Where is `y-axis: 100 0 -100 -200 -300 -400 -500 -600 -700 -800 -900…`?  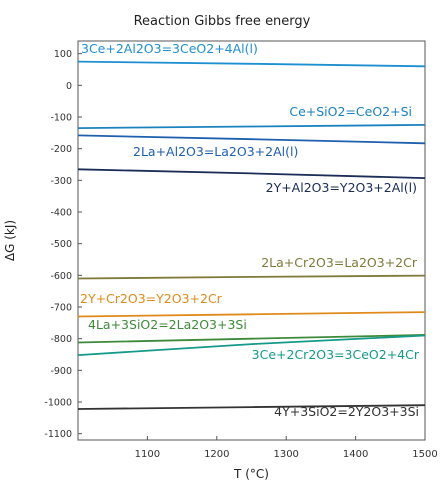
y-axis: 100 0 -100 -200 -300 -400 -500 -600 -700 -800 -900… is located at coordinates (63, 244).